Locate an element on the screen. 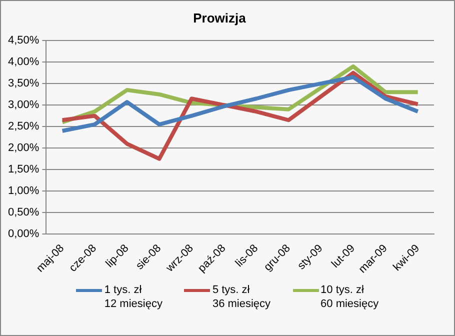 The height and width of the screenshot is (336, 455). y-tick-label: 1,50% is located at coordinates (24, 170).